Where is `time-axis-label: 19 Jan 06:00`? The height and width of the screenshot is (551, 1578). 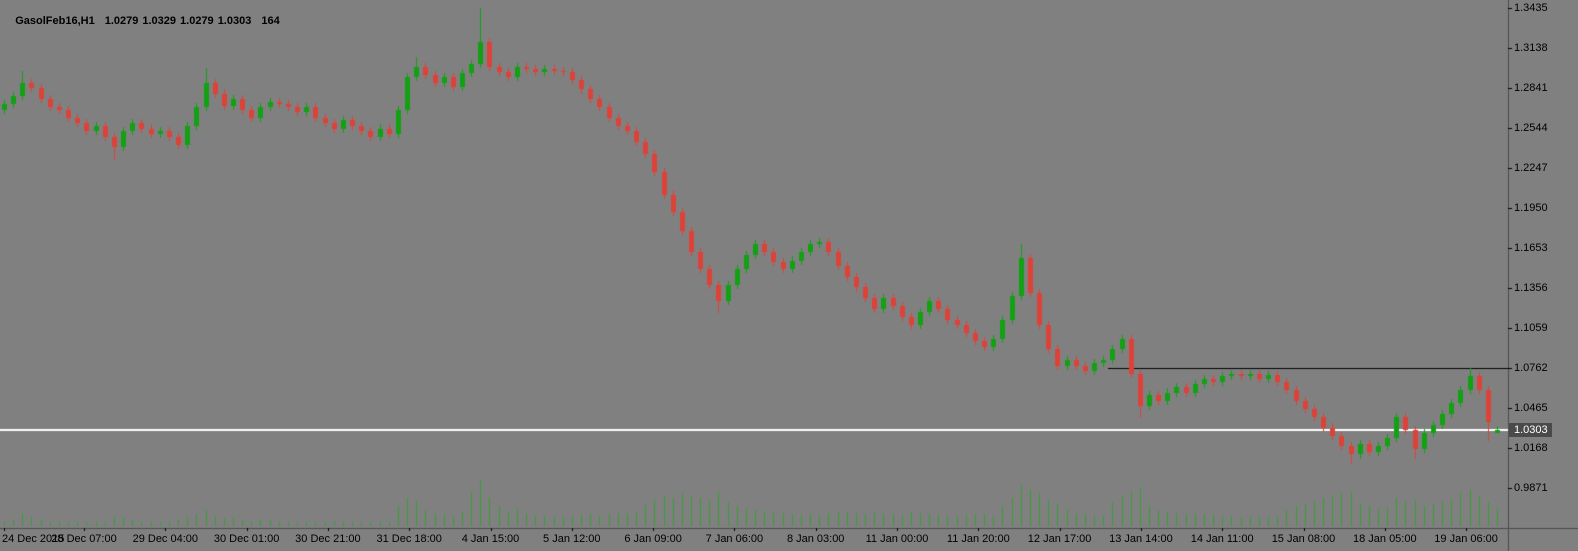 time-axis-label: 19 Jan 06:00 is located at coordinates (1466, 539).